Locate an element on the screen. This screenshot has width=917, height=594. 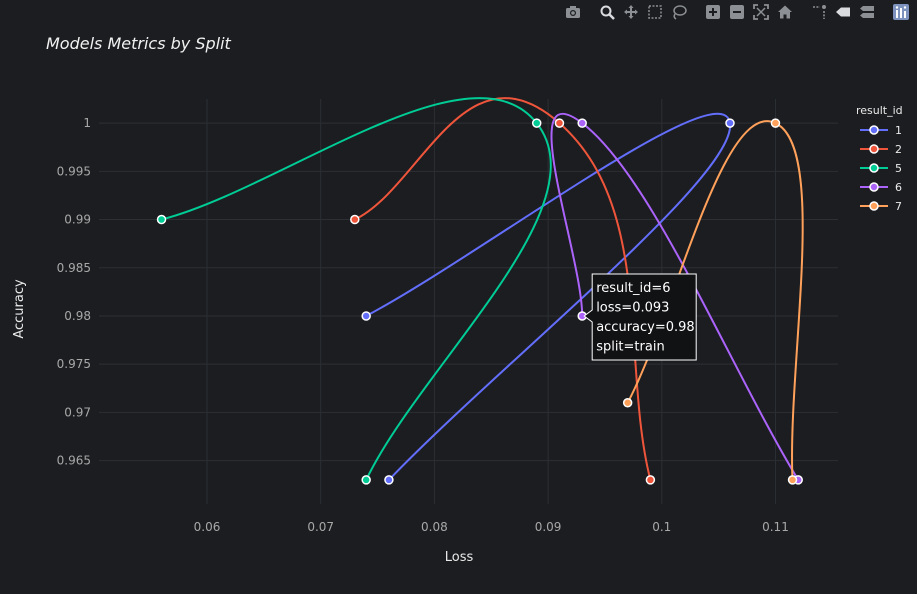
hover-compare-button is located at coordinates (867, 12).